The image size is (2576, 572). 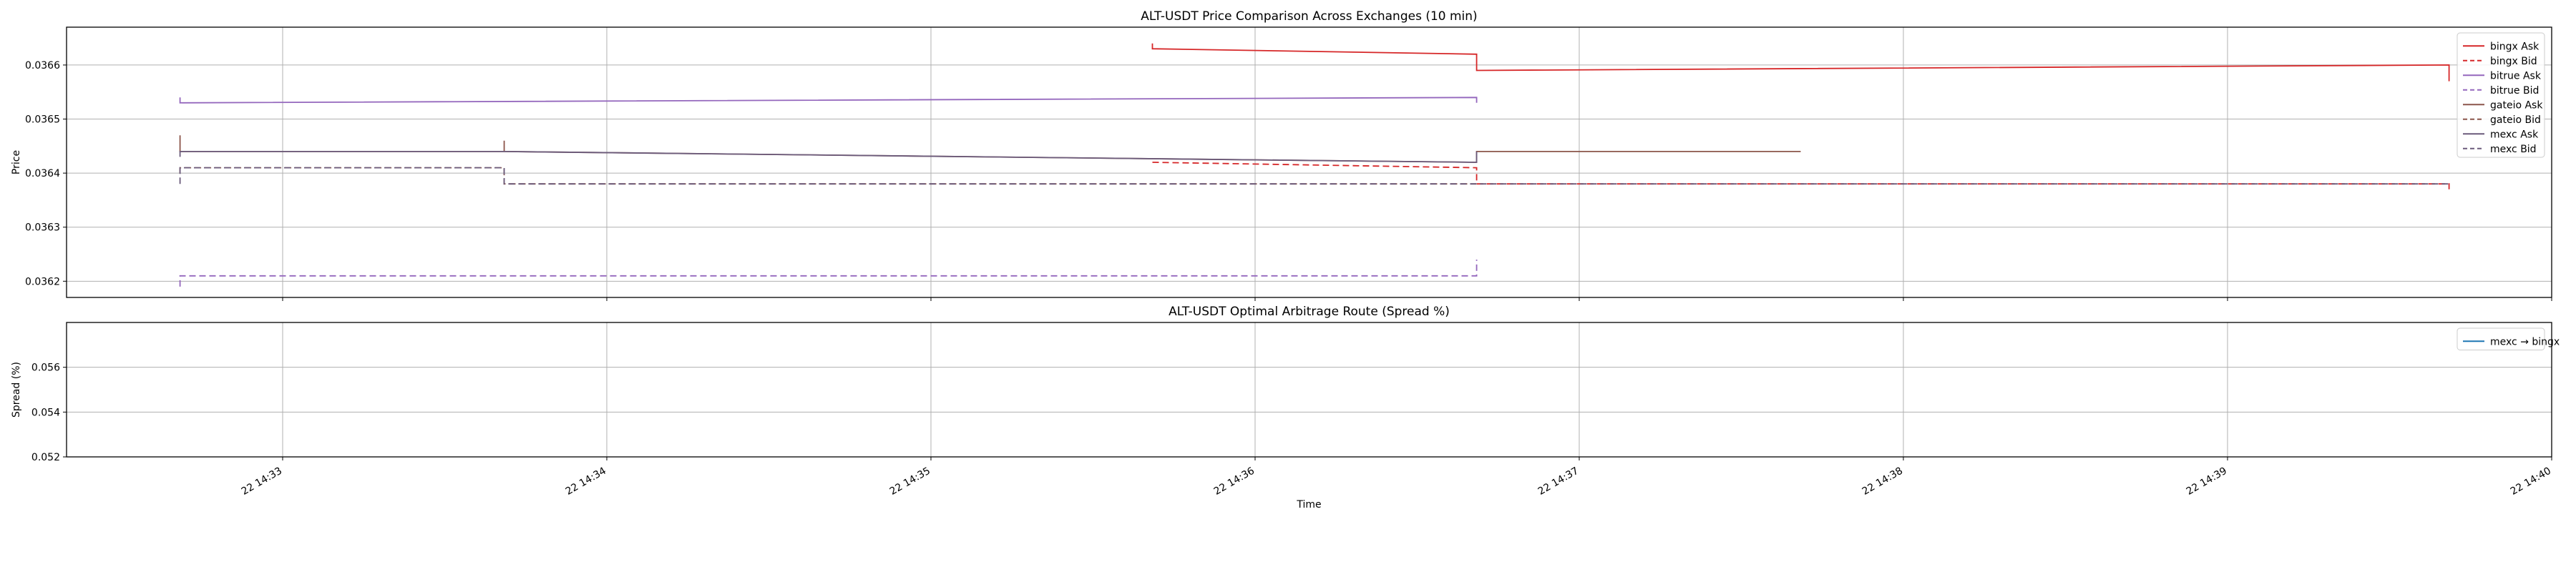 I want to click on series-line-bingx-bid, so click(x=1801, y=175).